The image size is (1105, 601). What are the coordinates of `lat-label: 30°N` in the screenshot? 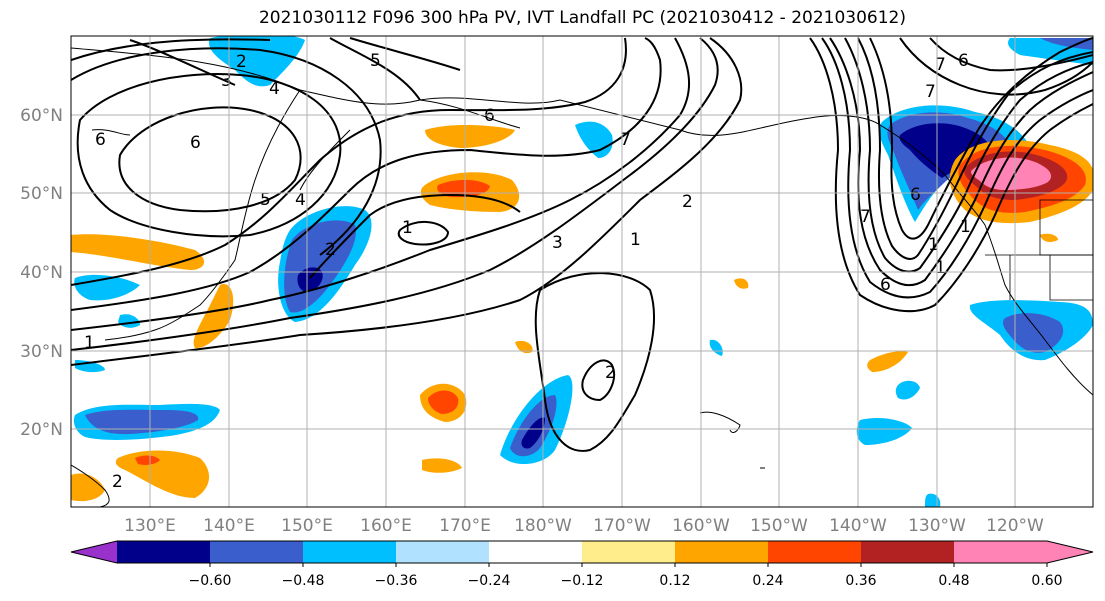 It's located at (41, 352).